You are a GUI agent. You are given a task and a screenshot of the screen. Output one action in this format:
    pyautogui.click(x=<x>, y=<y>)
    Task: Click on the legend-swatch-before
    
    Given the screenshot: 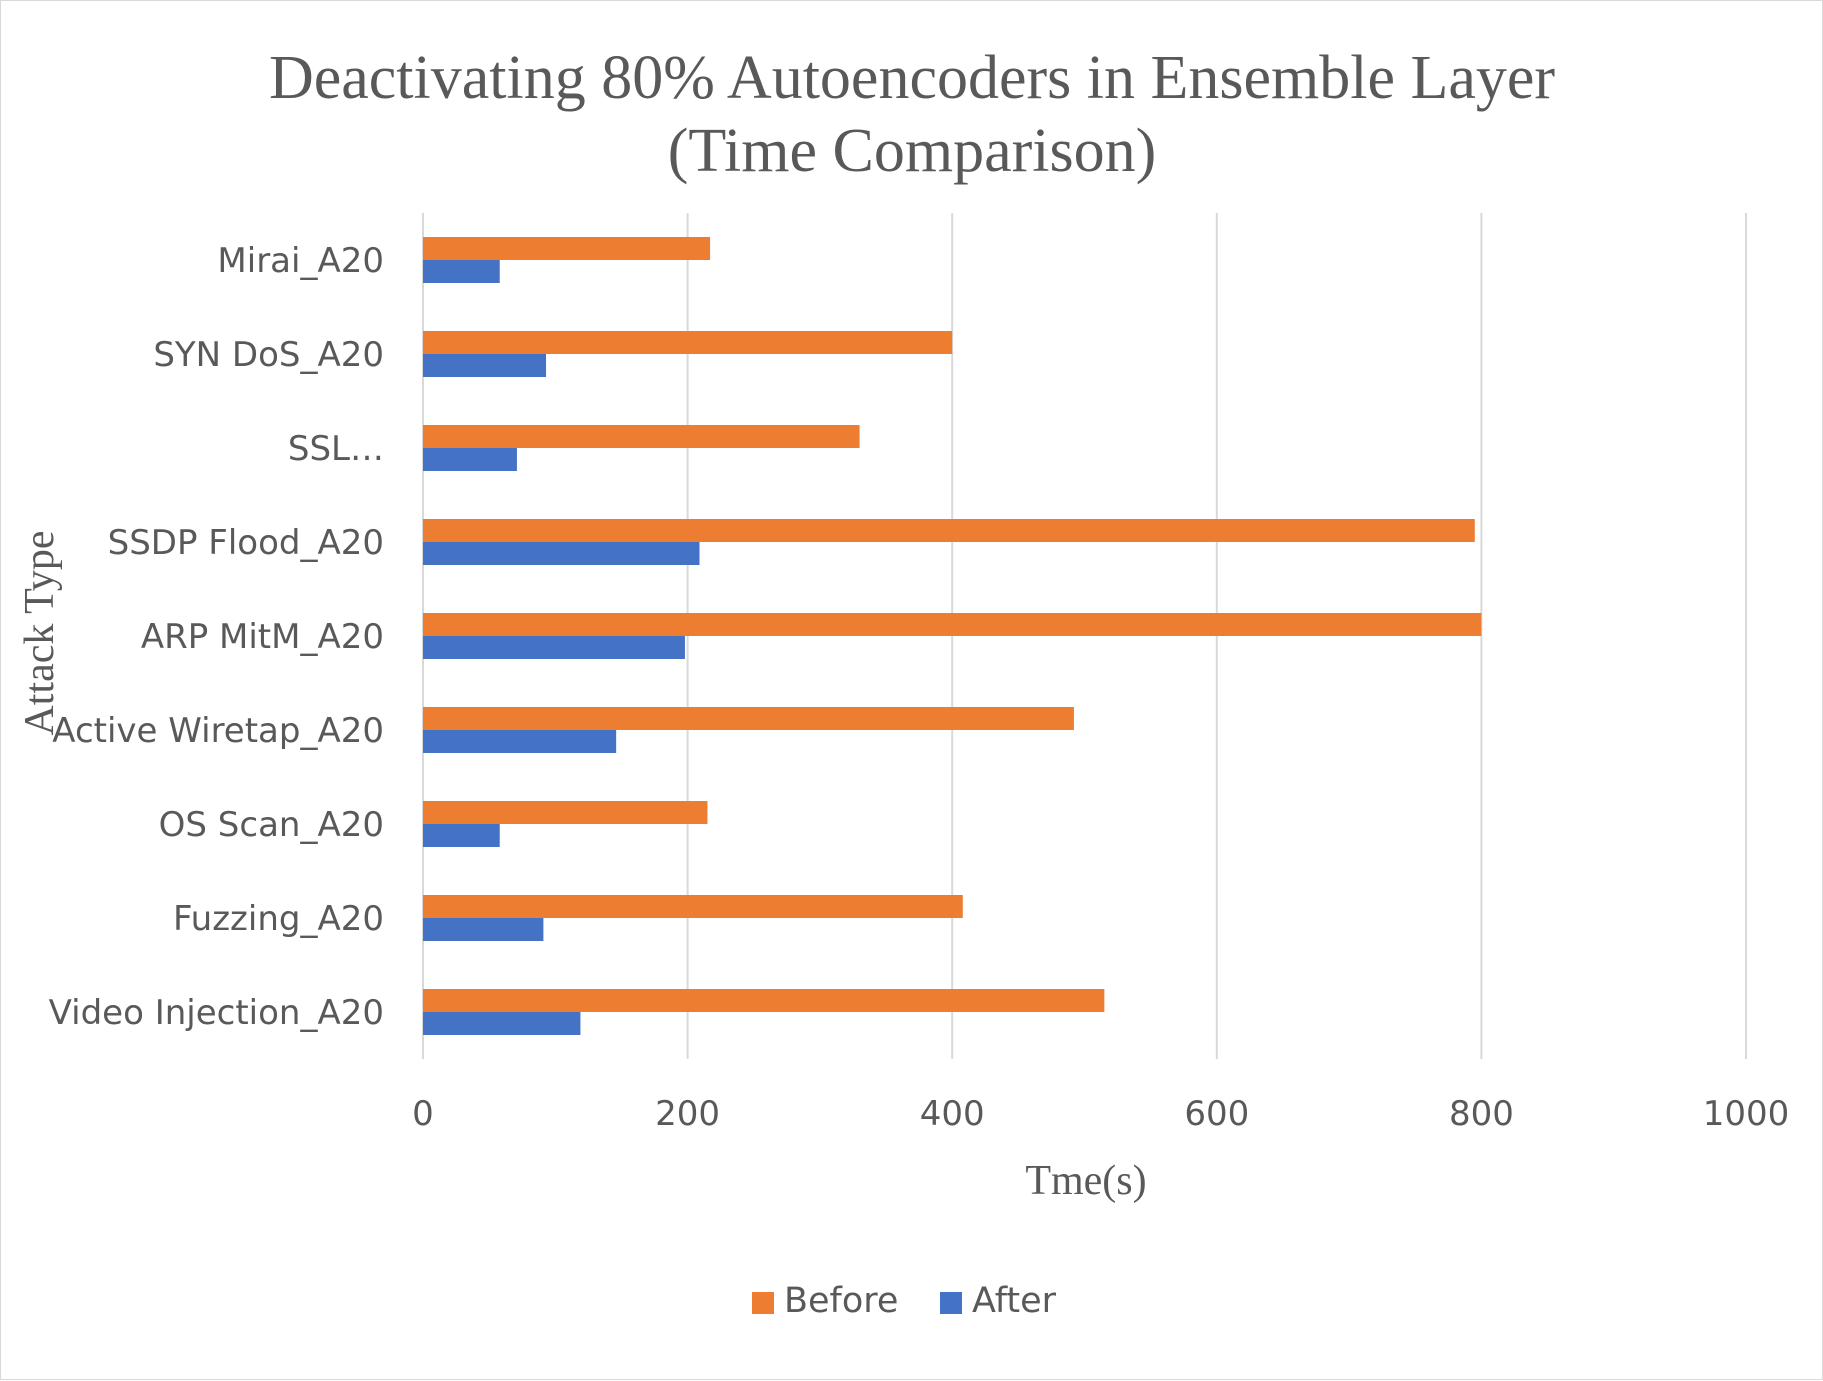 What is the action you would take?
    pyautogui.click(x=763, y=1303)
    